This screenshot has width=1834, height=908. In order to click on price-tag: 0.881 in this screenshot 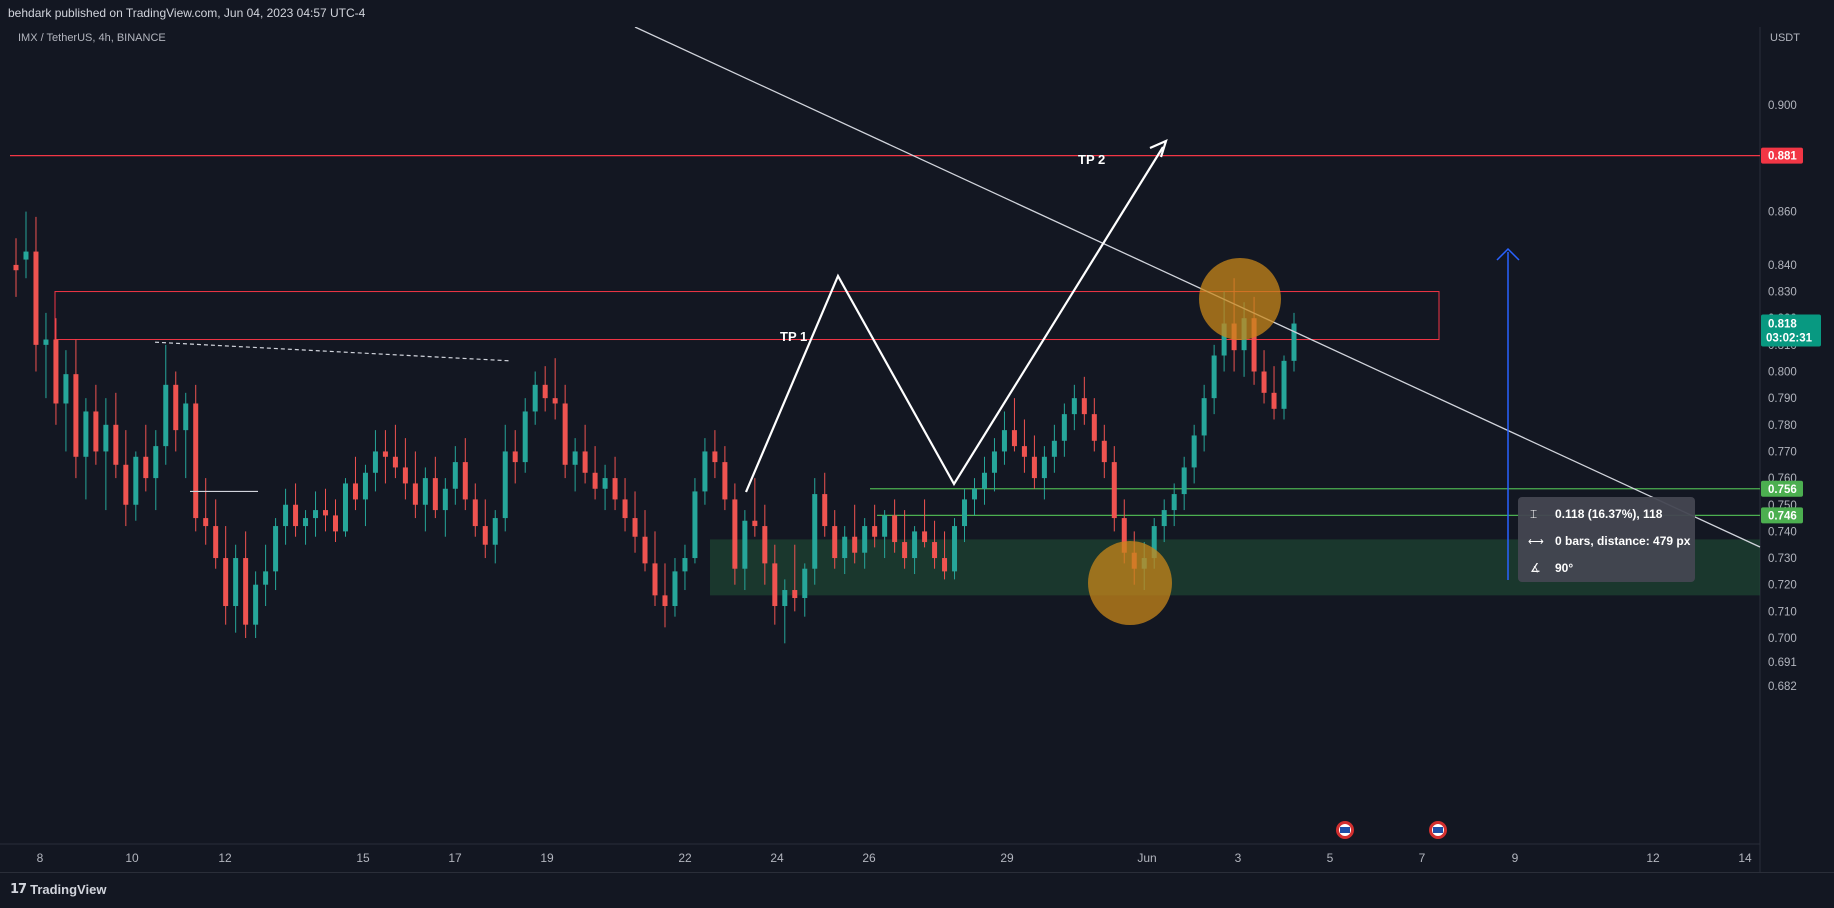, I will do `click(1782, 155)`.